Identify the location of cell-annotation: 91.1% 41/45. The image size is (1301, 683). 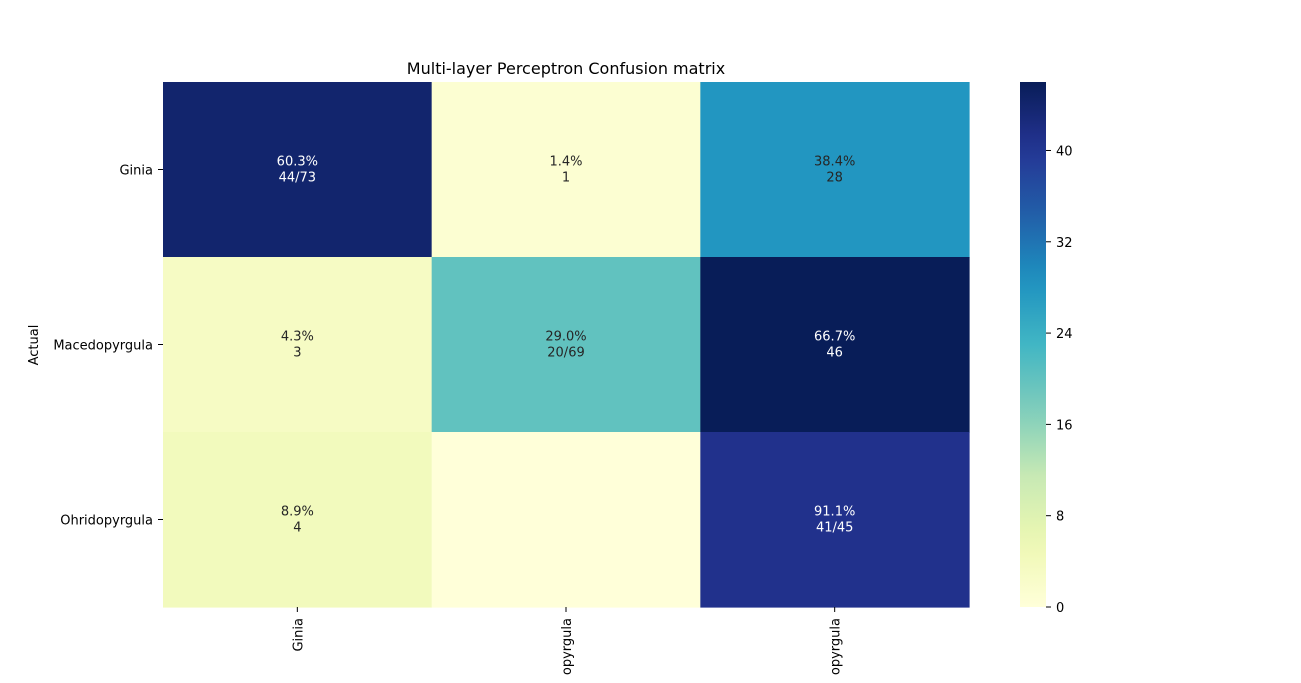
(834, 520).